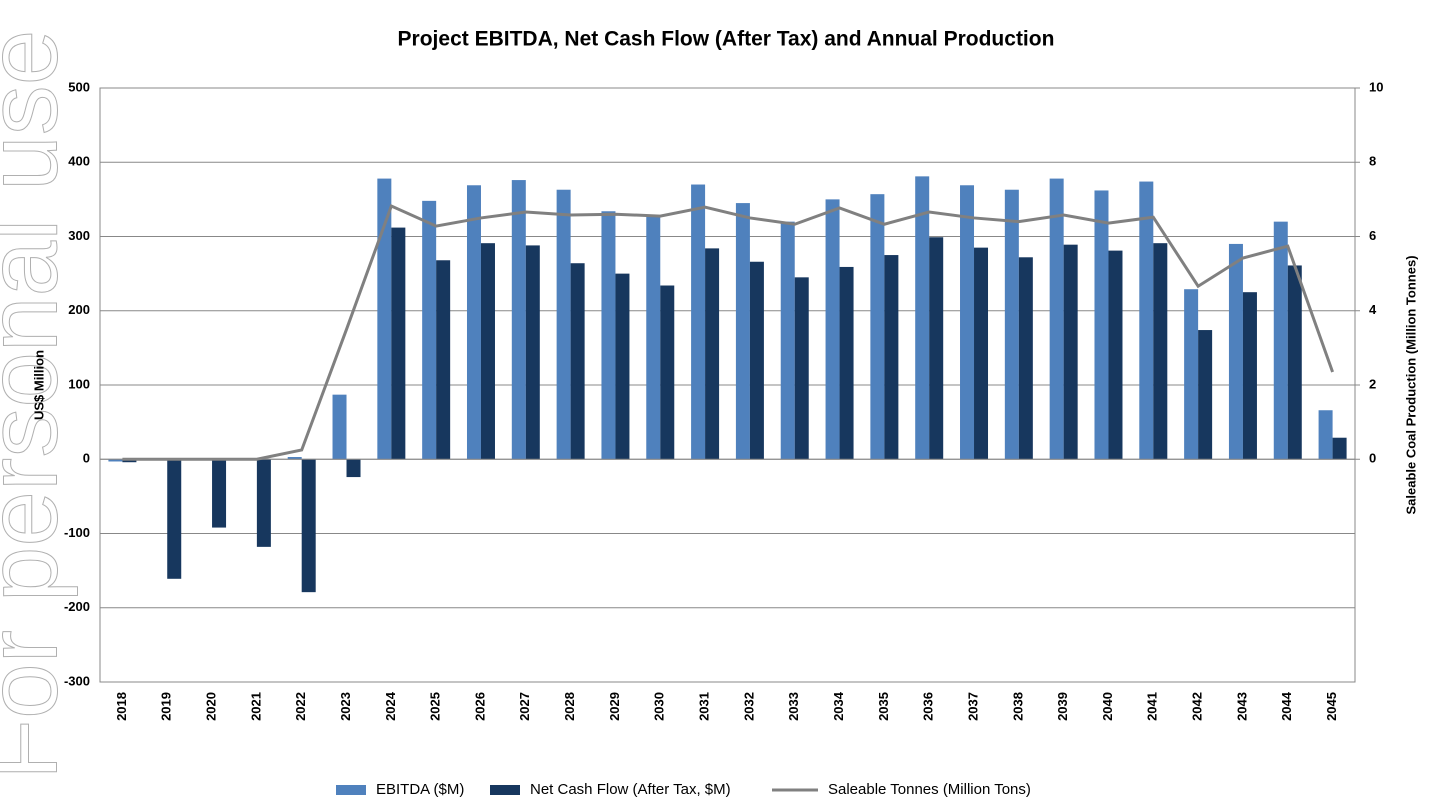 The height and width of the screenshot is (810, 1434). What do you see at coordinates (972, 706) in the screenshot?
I see `x-tick-label: 2037` at bounding box center [972, 706].